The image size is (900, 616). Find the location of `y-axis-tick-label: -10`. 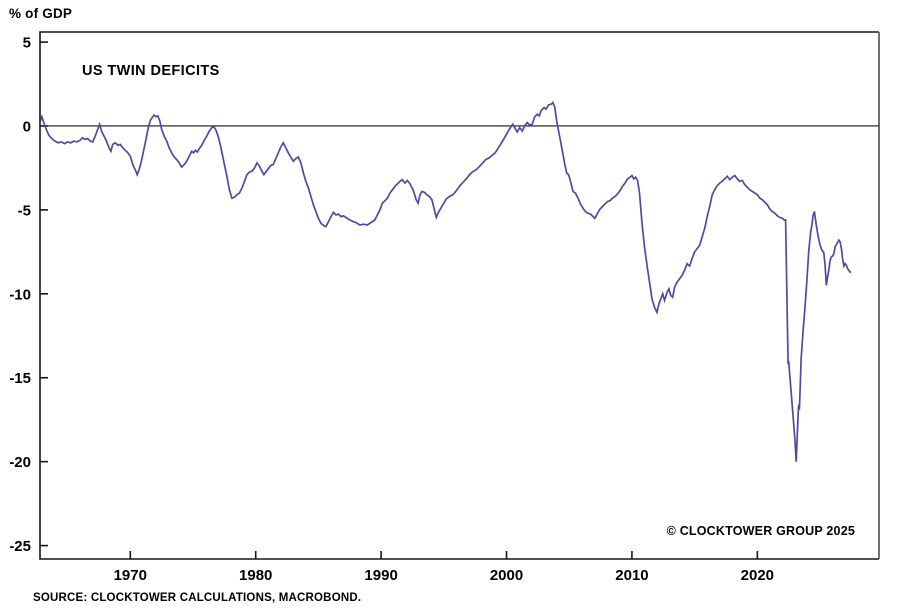

y-axis-tick-label: -10 is located at coordinates (20, 294).